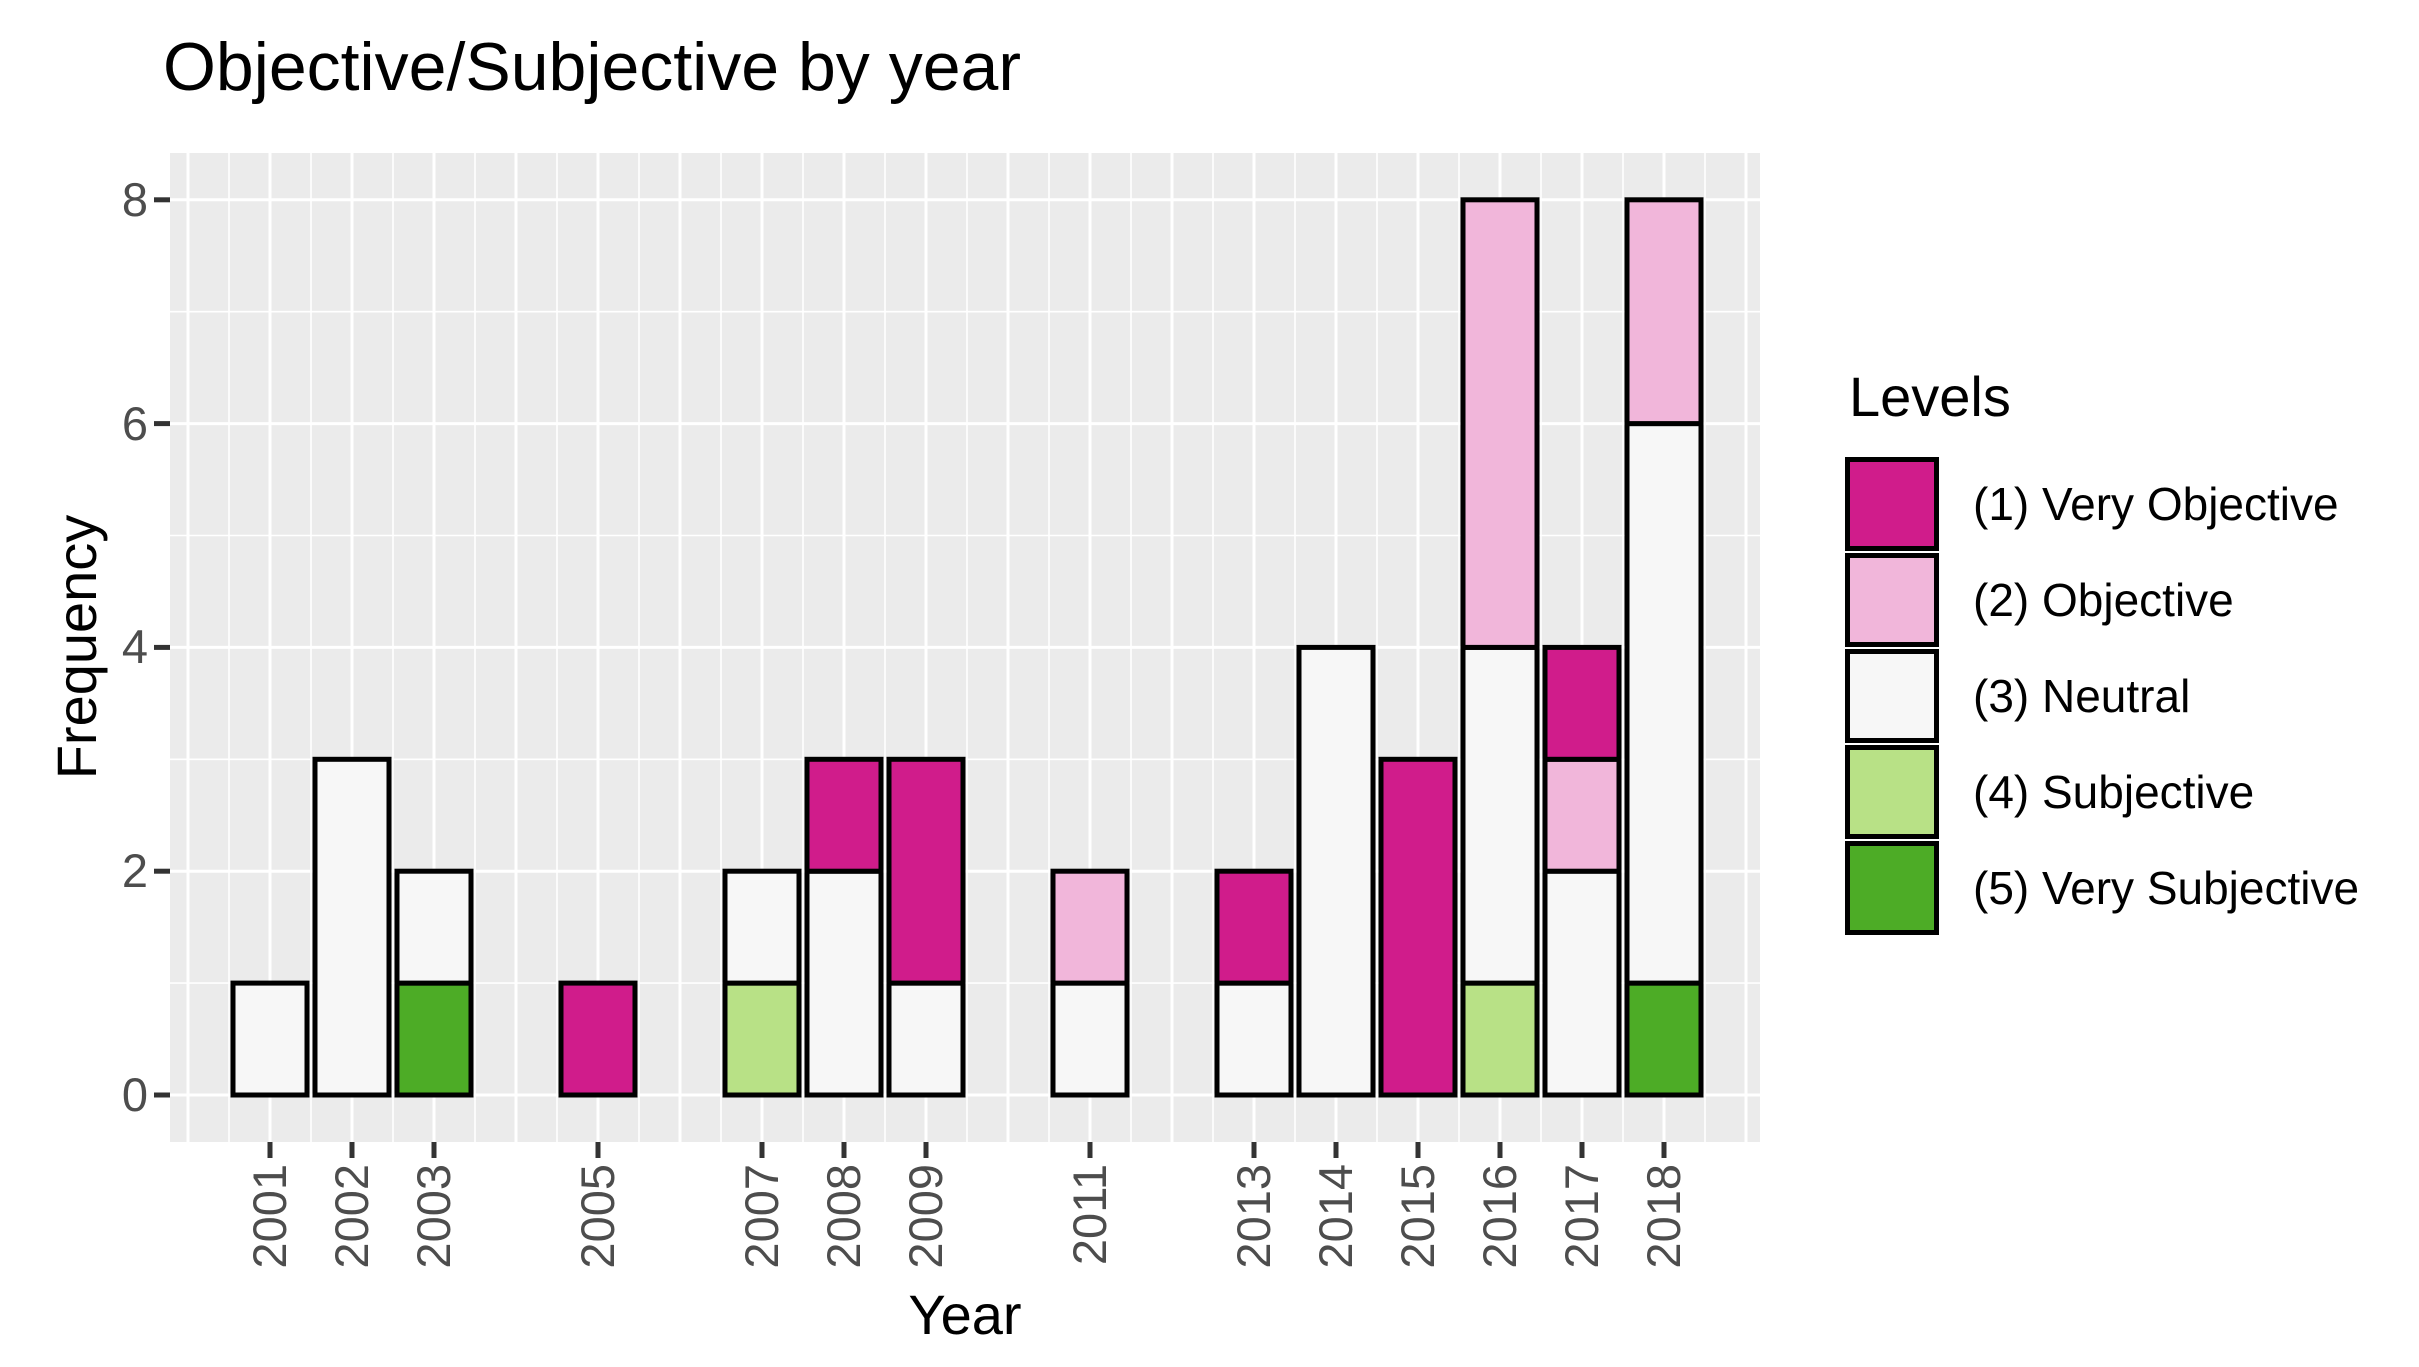 The height and width of the screenshot is (1367, 2419). I want to click on legend-title: Levels, so click(1930, 396).